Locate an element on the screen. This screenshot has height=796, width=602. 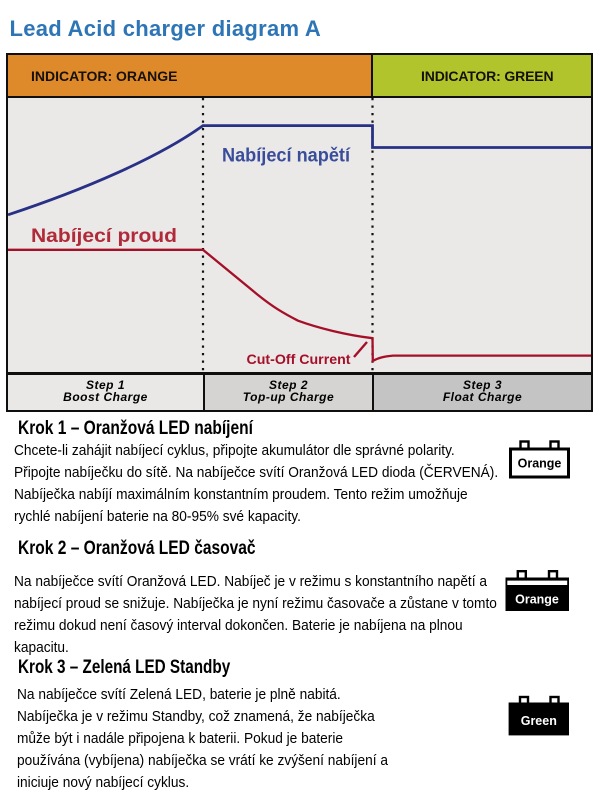
svg-text: Cut-Off Current is located at coordinates (299, 359).